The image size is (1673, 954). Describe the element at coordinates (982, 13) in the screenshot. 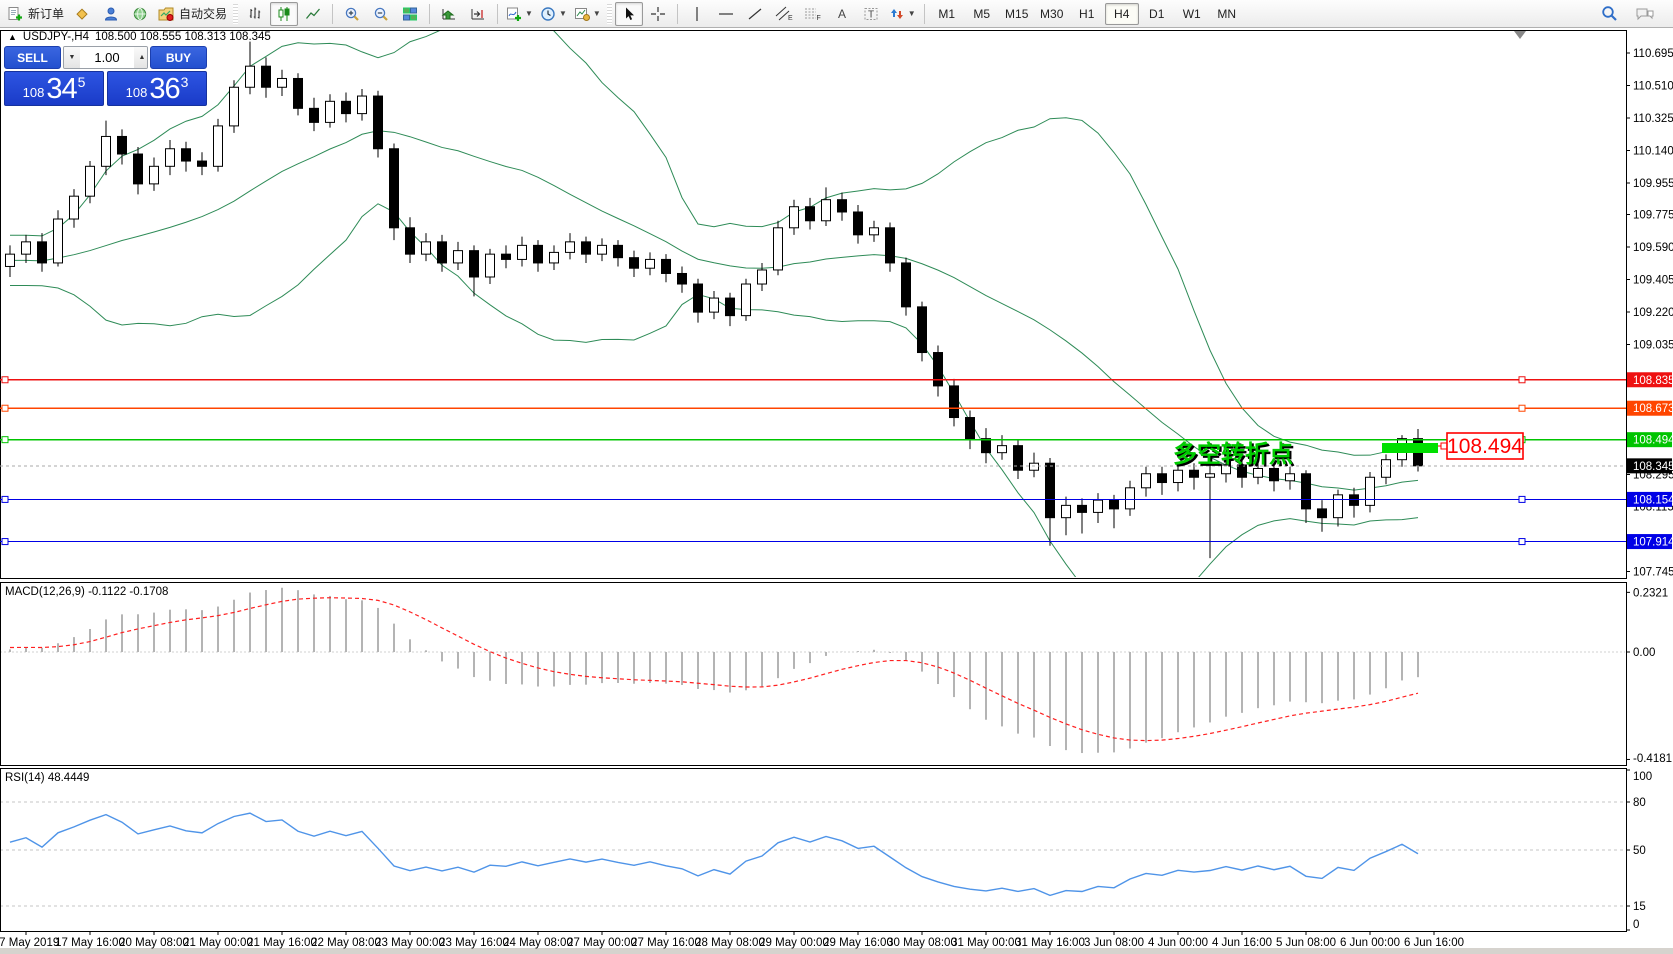

I see `timeframe-m5-button: M5` at that location.